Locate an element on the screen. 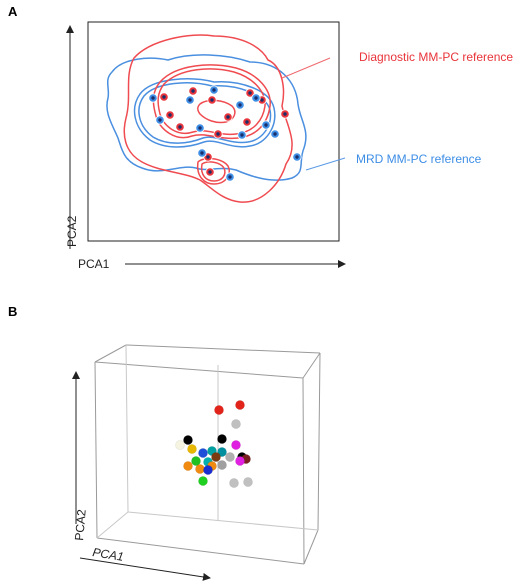 This screenshot has height=584, width=520. y-axis-label-b: PCA2 is located at coordinates (80, 524).